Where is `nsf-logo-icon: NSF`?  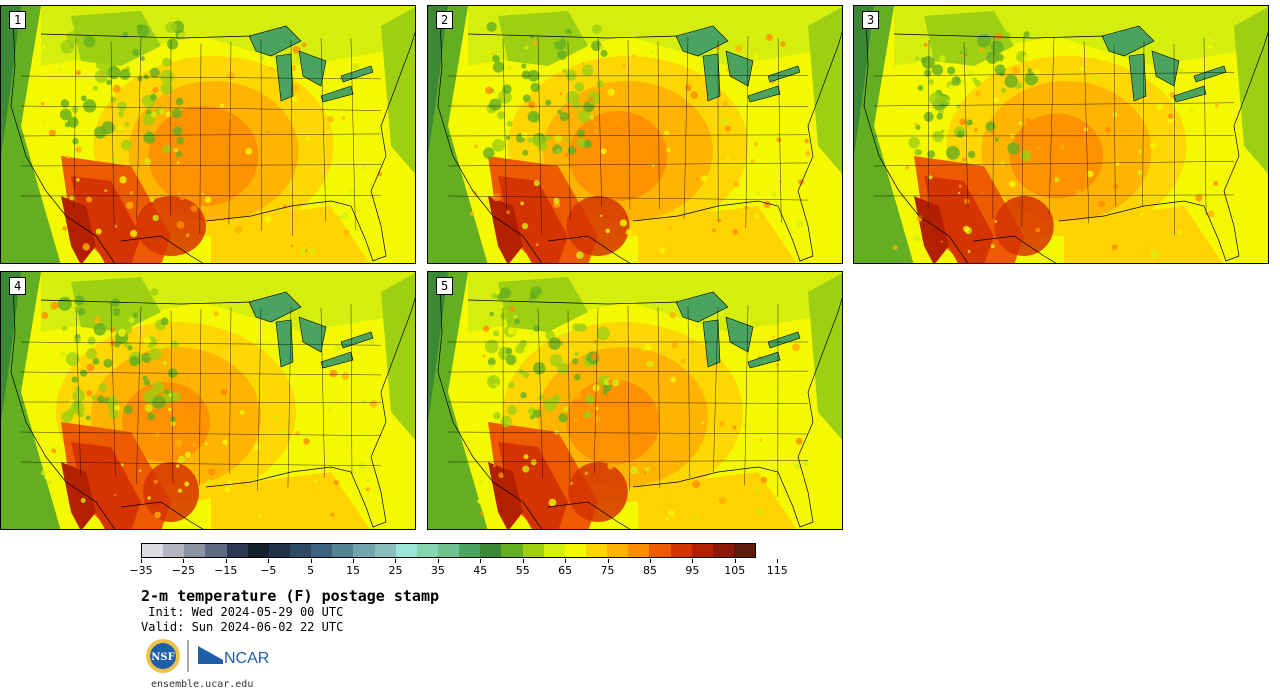 nsf-logo-icon: NSF is located at coordinates (163, 656).